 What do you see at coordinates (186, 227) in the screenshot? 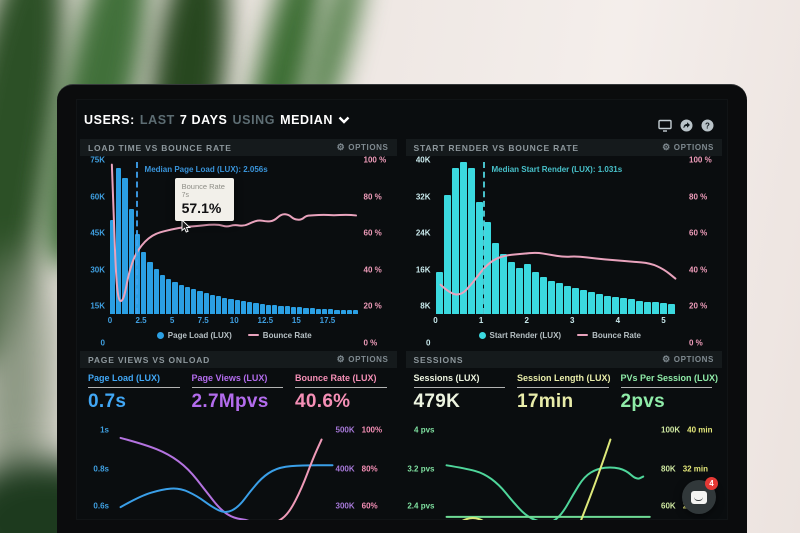
I see `mouse-cursor-icon` at bounding box center [186, 227].